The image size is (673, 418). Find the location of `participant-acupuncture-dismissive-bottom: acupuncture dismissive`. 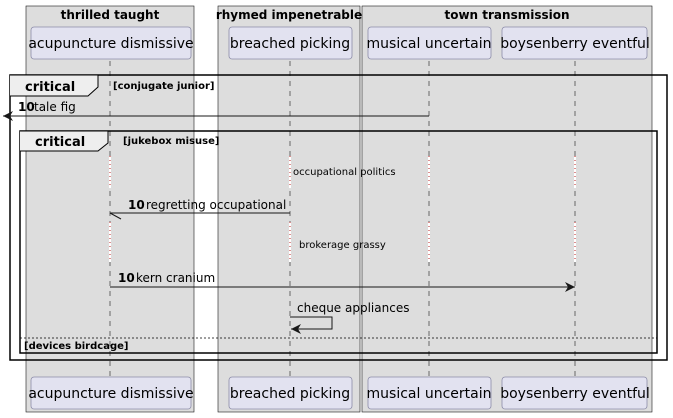

participant-acupuncture-dismissive-bottom: acupuncture dismissive is located at coordinates (111, 393).